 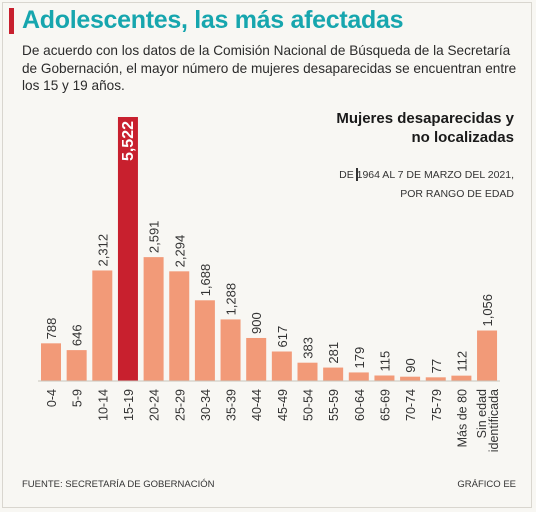 What do you see at coordinates (384, 361) in the screenshot?
I see `value-label: 115` at bounding box center [384, 361].